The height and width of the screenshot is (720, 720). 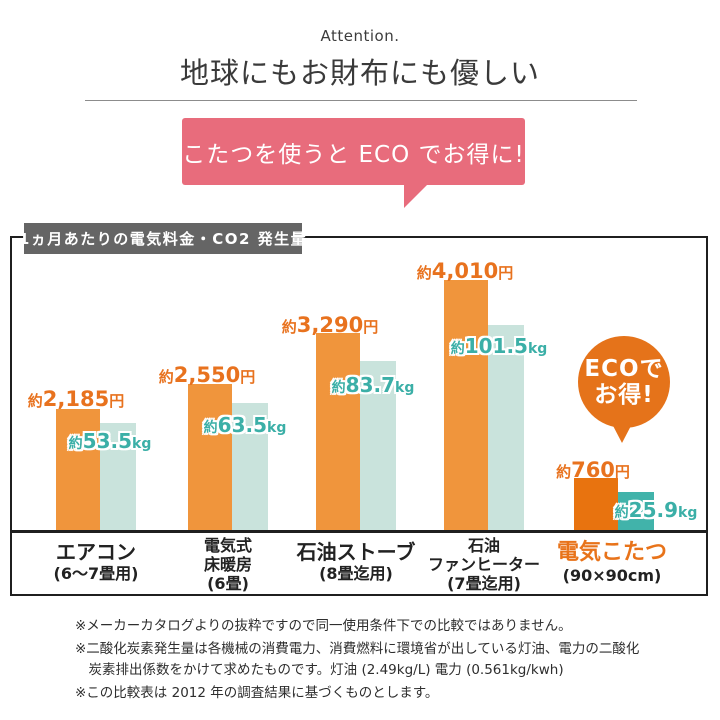 I want to click on category-label-line: 石油, so click(x=484, y=545).